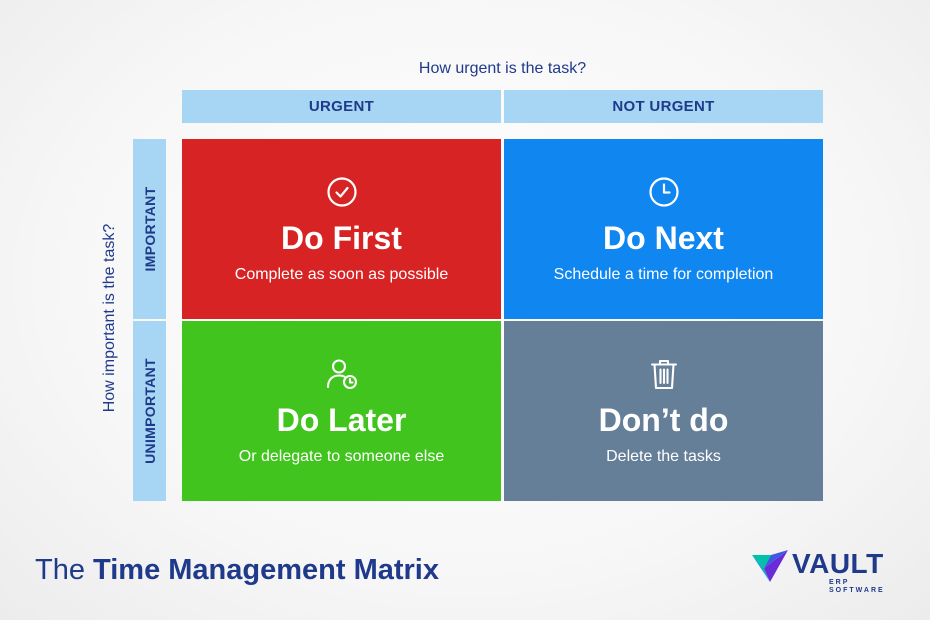  What do you see at coordinates (341, 238) in the screenshot?
I see `quadrant-title: Do First` at bounding box center [341, 238].